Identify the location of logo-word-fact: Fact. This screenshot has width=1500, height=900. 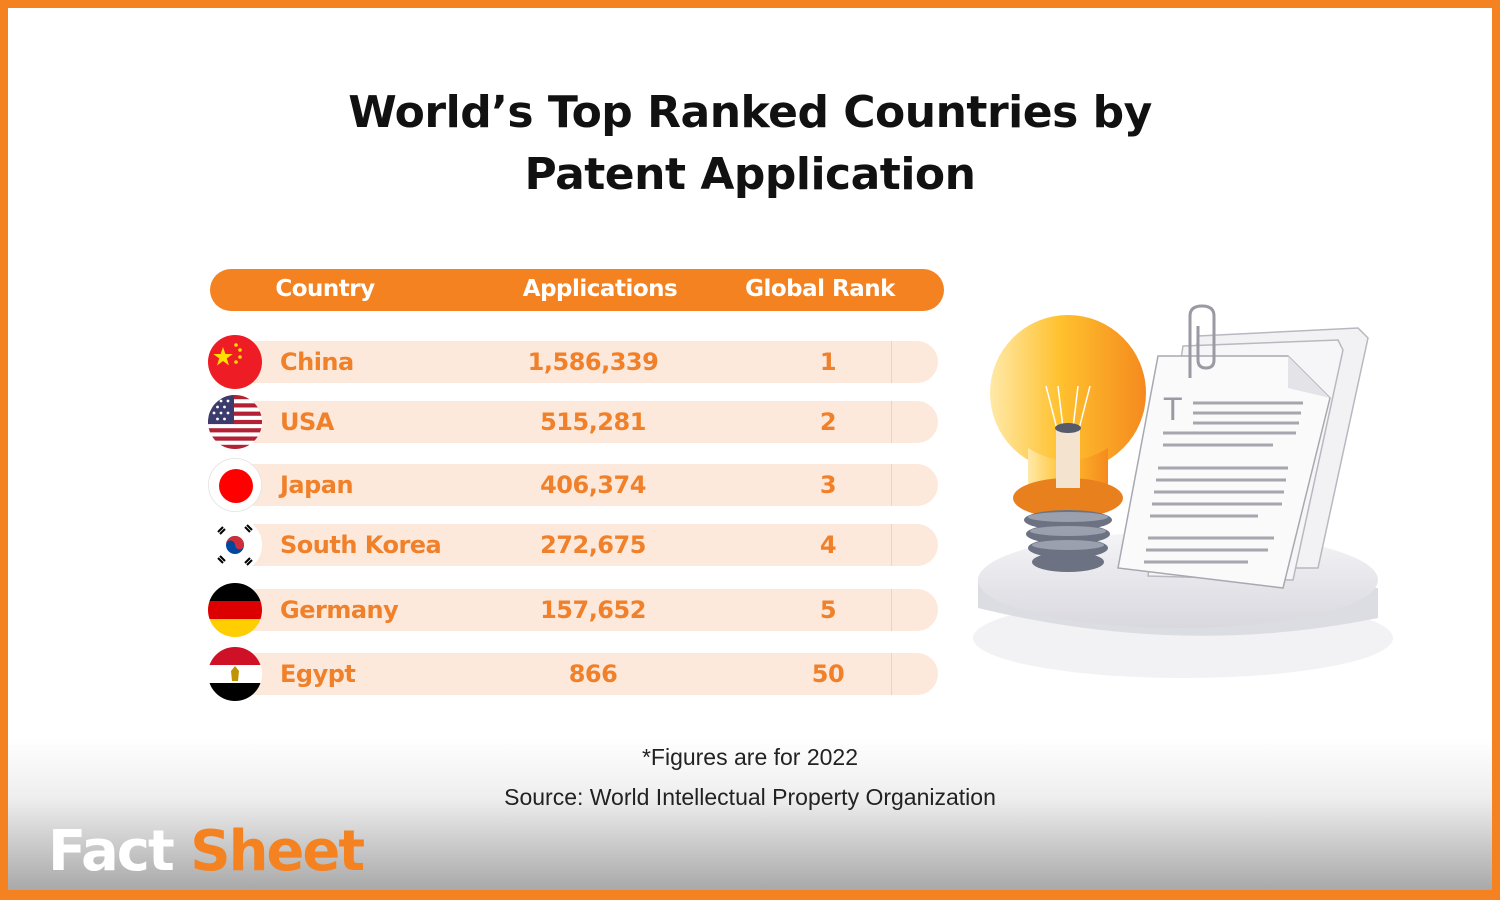
(111, 851).